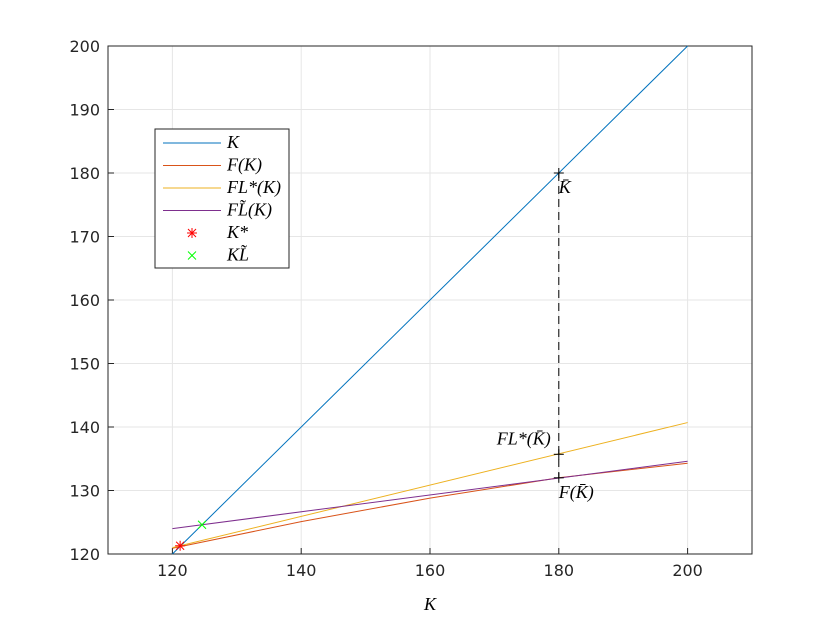 The height and width of the screenshot is (623, 830). I want to click on annotation-label: FL*(K̄), so click(523, 438).